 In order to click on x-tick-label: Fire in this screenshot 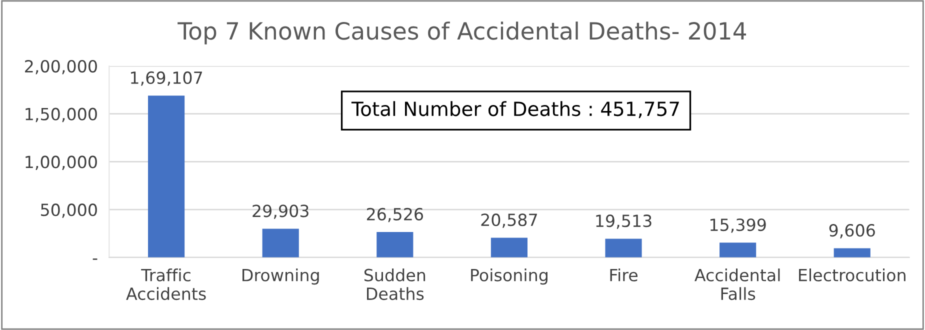, I will do `click(624, 275)`.